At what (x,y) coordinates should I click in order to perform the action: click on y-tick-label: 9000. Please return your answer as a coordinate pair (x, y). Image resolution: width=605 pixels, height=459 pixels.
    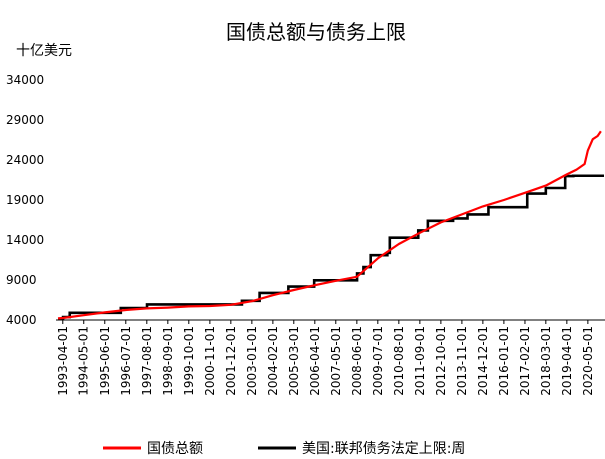
    Looking at the image, I should click on (21, 280).